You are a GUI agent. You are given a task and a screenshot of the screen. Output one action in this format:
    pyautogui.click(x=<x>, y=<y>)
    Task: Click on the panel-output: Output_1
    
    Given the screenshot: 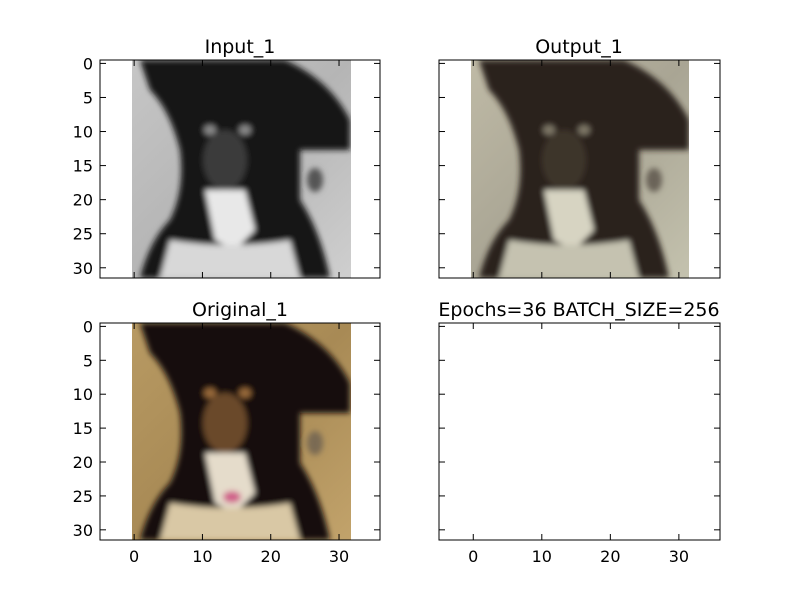 What is the action you would take?
    pyautogui.click(x=579, y=157)
    